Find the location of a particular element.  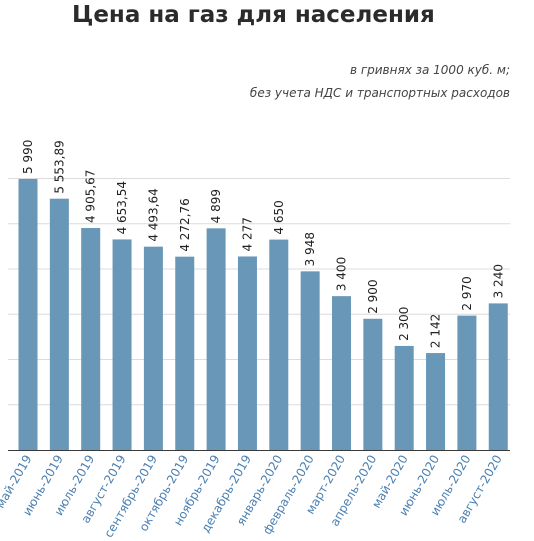

chart-title: Цена на газ для населения is located at coordinates (253, 15).